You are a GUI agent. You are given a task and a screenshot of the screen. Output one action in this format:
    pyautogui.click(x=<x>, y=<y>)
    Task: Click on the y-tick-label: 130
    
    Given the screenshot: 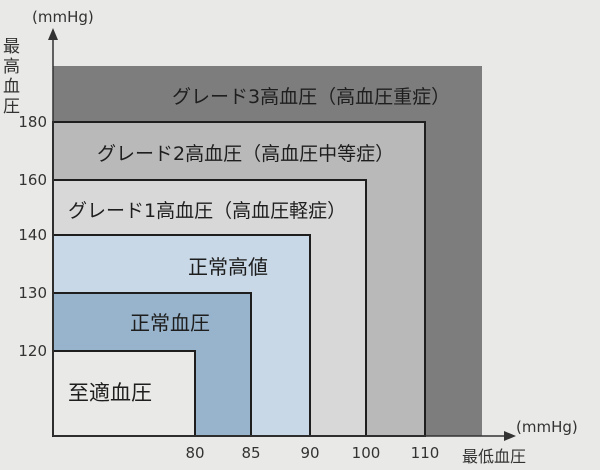 What is the action you would take?
    pyautogui.click(x=32, y=293)
    